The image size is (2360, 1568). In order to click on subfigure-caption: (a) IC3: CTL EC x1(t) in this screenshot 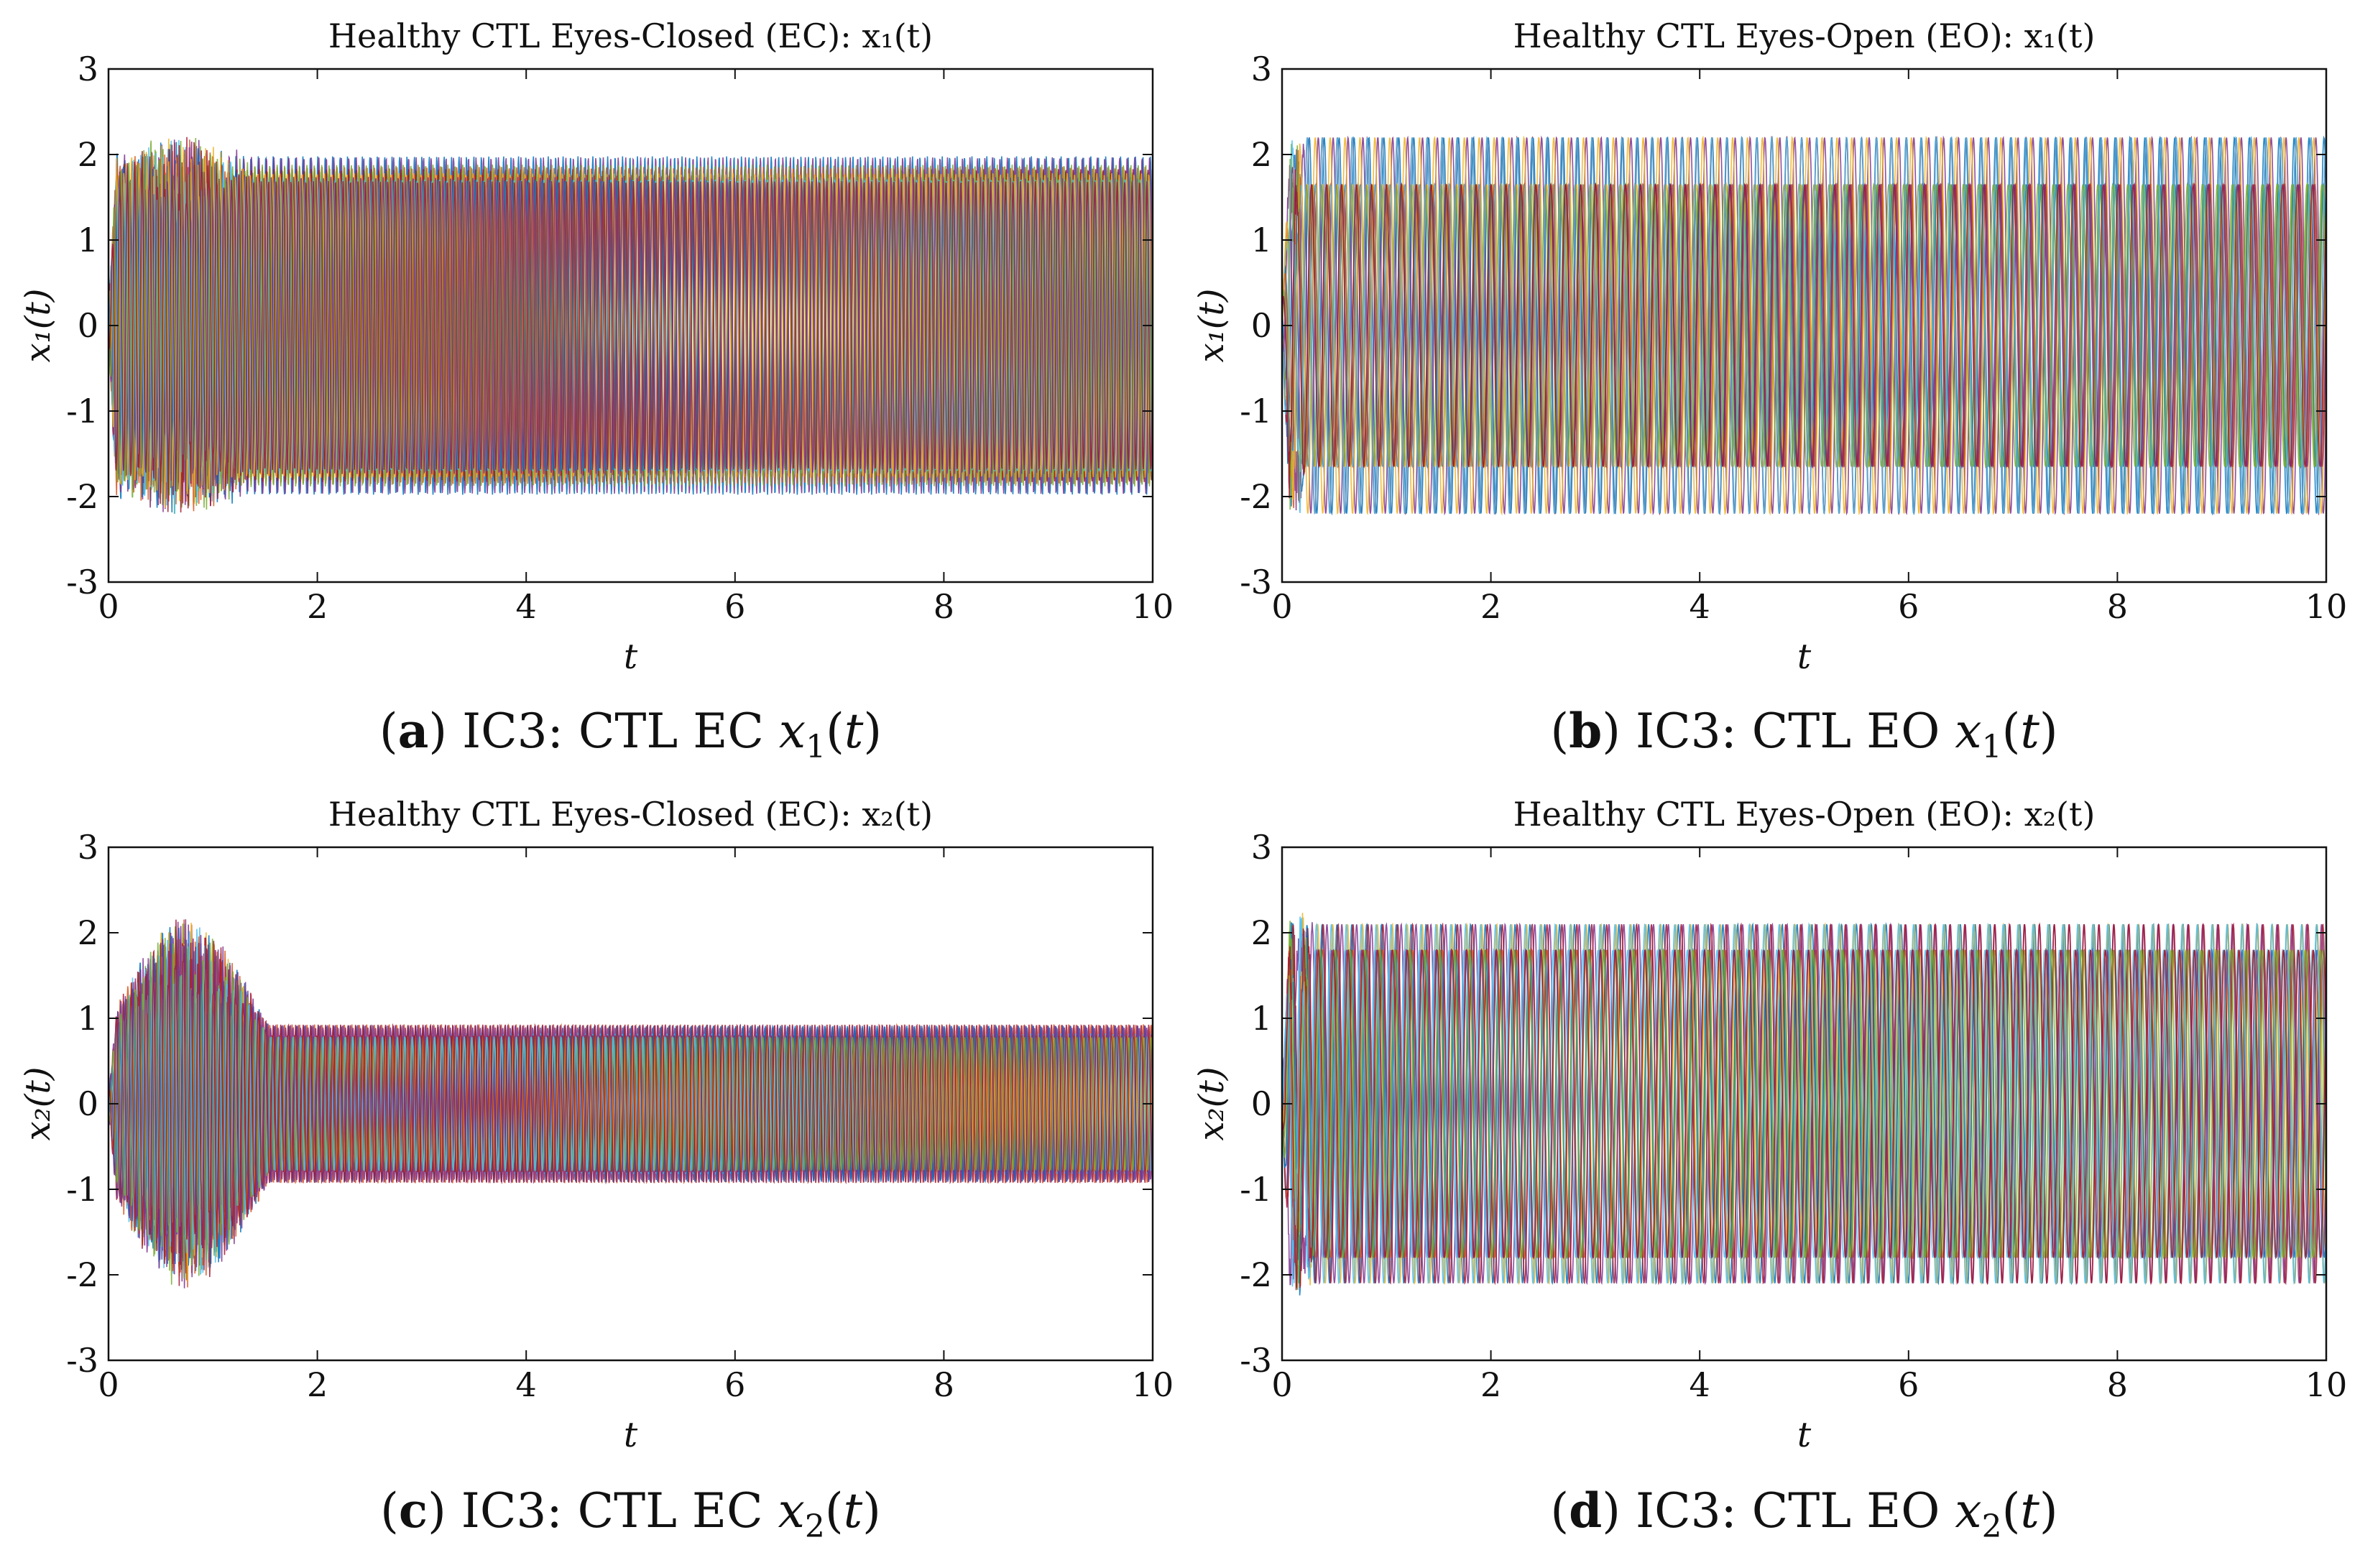, I will do `click(630, 734)`.